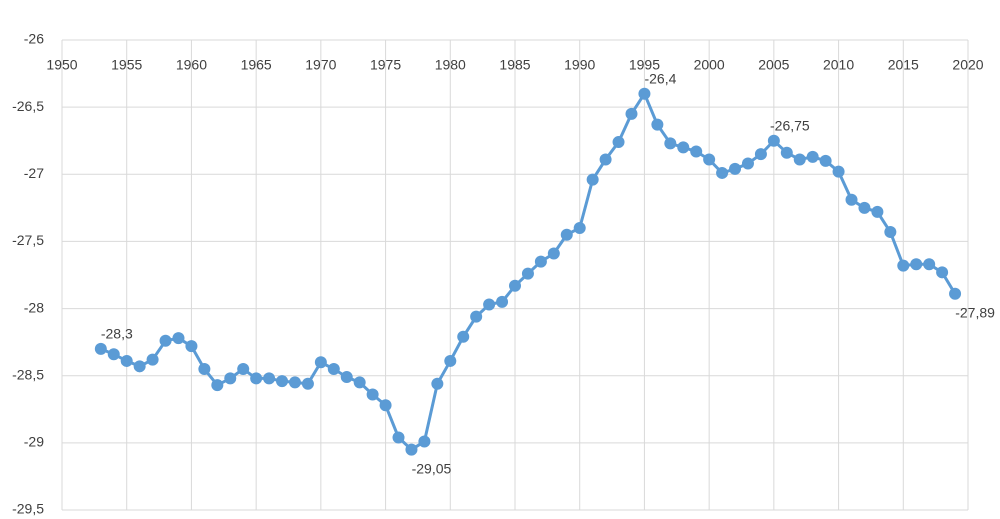 This screenshot has height=519, width=1000. I want to click on y-tick-label: -28, so click(34, 307).